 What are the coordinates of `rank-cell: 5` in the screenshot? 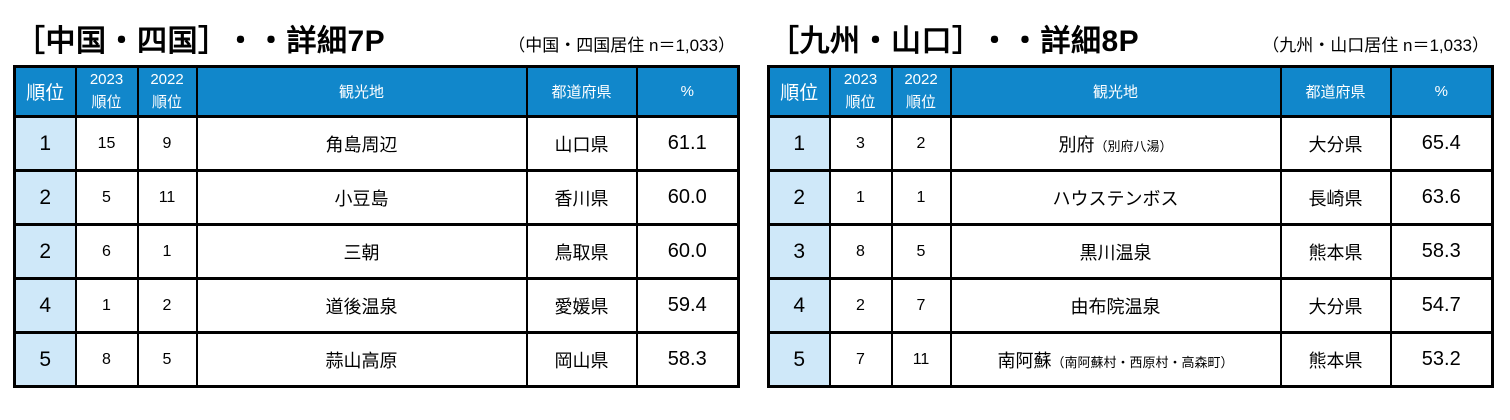 It's located at (799, 359).